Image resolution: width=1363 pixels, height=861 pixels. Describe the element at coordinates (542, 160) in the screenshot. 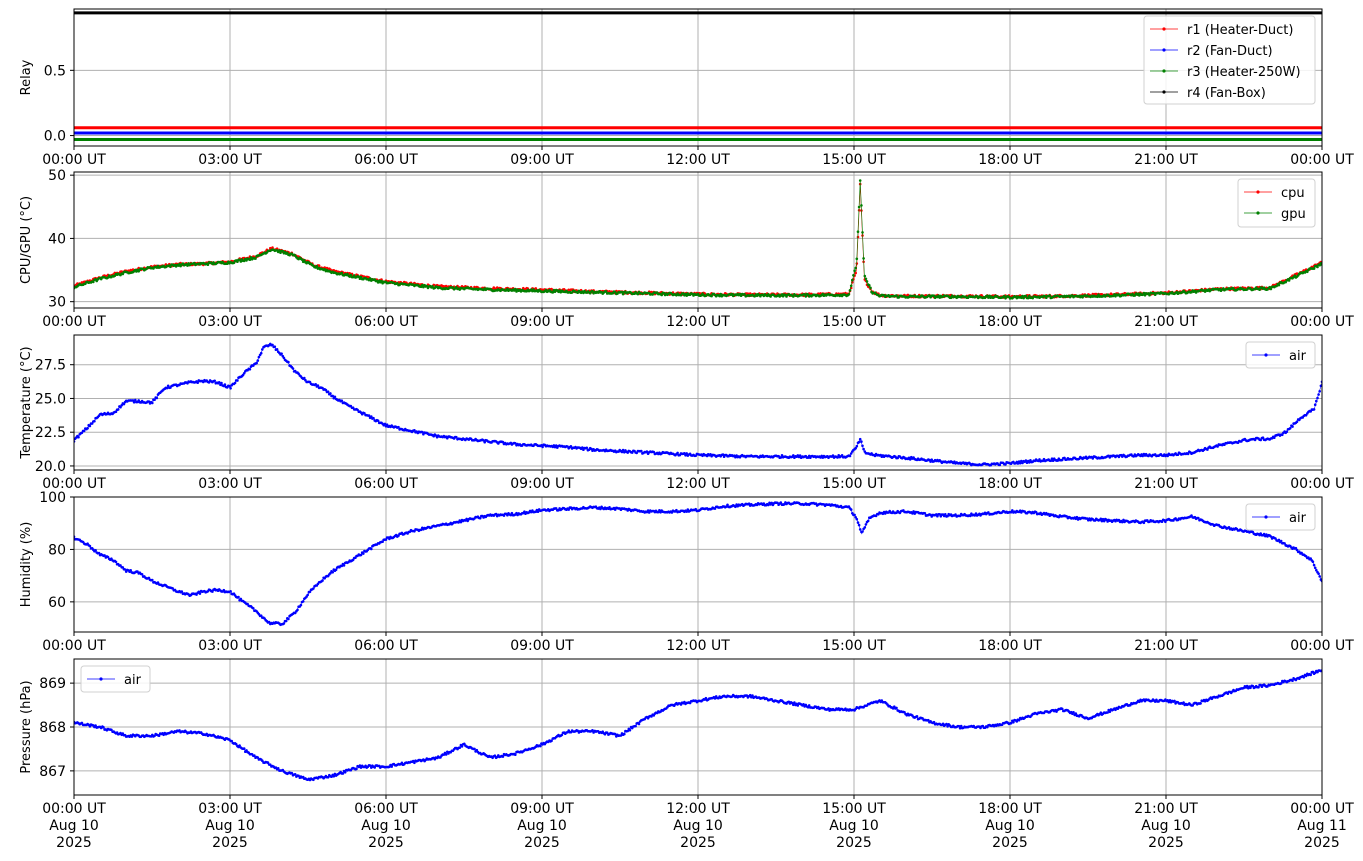

I see `x-tick-label: 09:00 UT` at that location.